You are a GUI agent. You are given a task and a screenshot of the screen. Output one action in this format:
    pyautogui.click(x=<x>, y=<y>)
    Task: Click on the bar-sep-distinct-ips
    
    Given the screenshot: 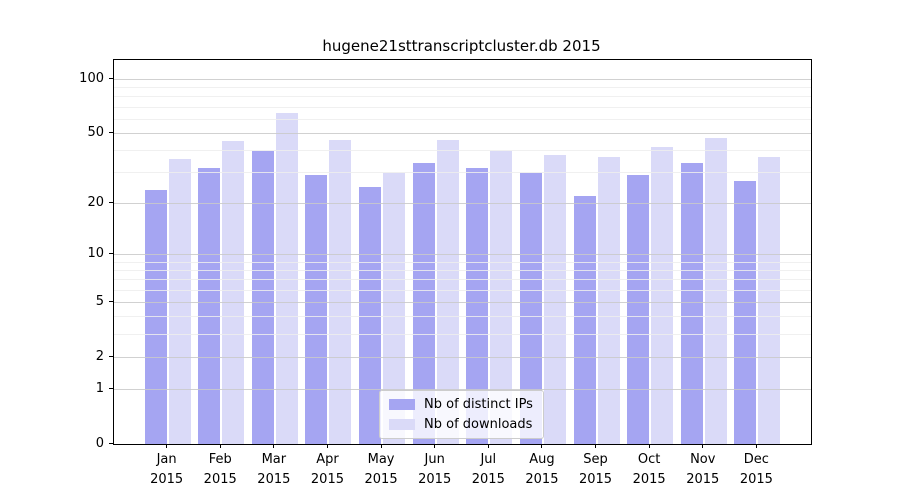 What is the action you would take?
    pyautogui.click(x=584, y=320)
    